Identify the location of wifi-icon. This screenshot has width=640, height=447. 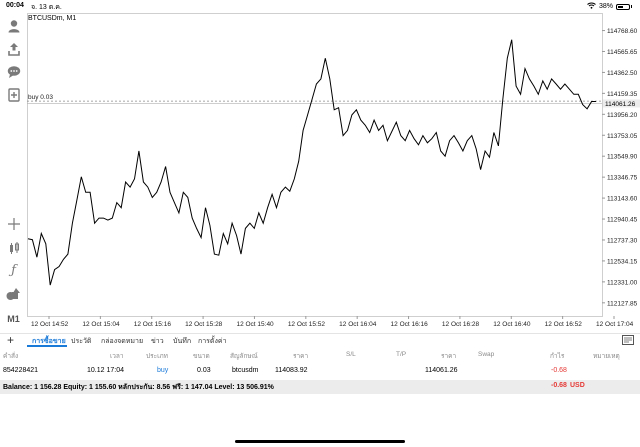
(591, 6).